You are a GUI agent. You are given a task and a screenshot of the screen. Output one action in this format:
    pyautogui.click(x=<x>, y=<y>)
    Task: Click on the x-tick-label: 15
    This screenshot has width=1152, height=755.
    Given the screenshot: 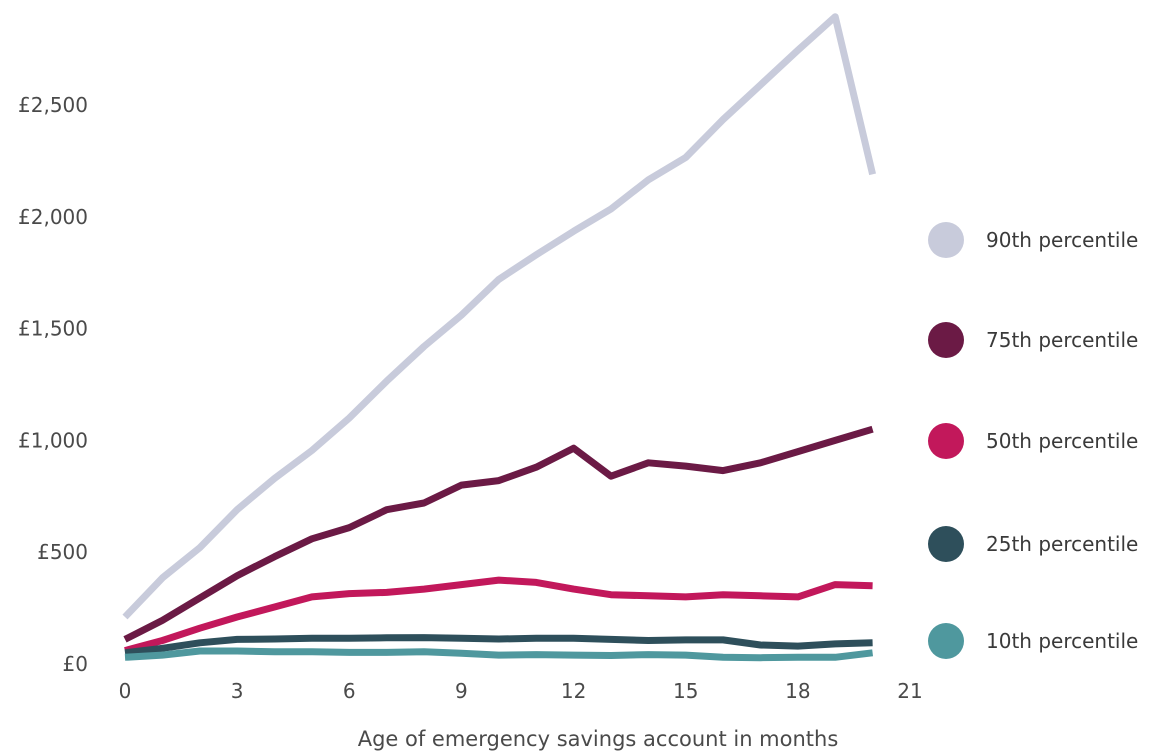 What is the action you would take?
    pyautogui.click(x=685, y=691)
    